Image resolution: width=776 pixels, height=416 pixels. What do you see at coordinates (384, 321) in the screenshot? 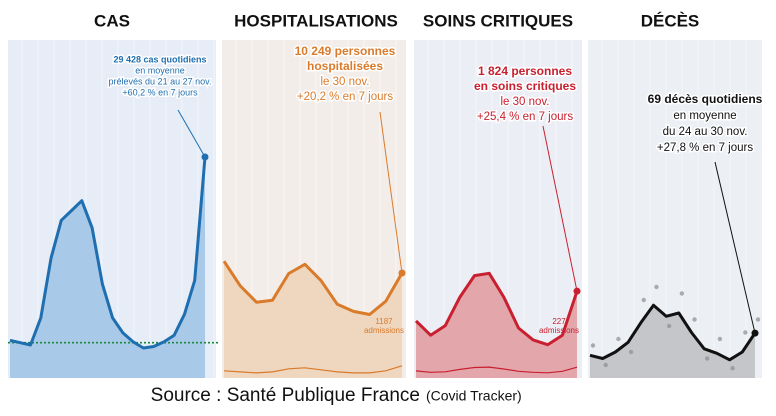
I see `secondary-label: 1187` at bounding box center [384, 321].